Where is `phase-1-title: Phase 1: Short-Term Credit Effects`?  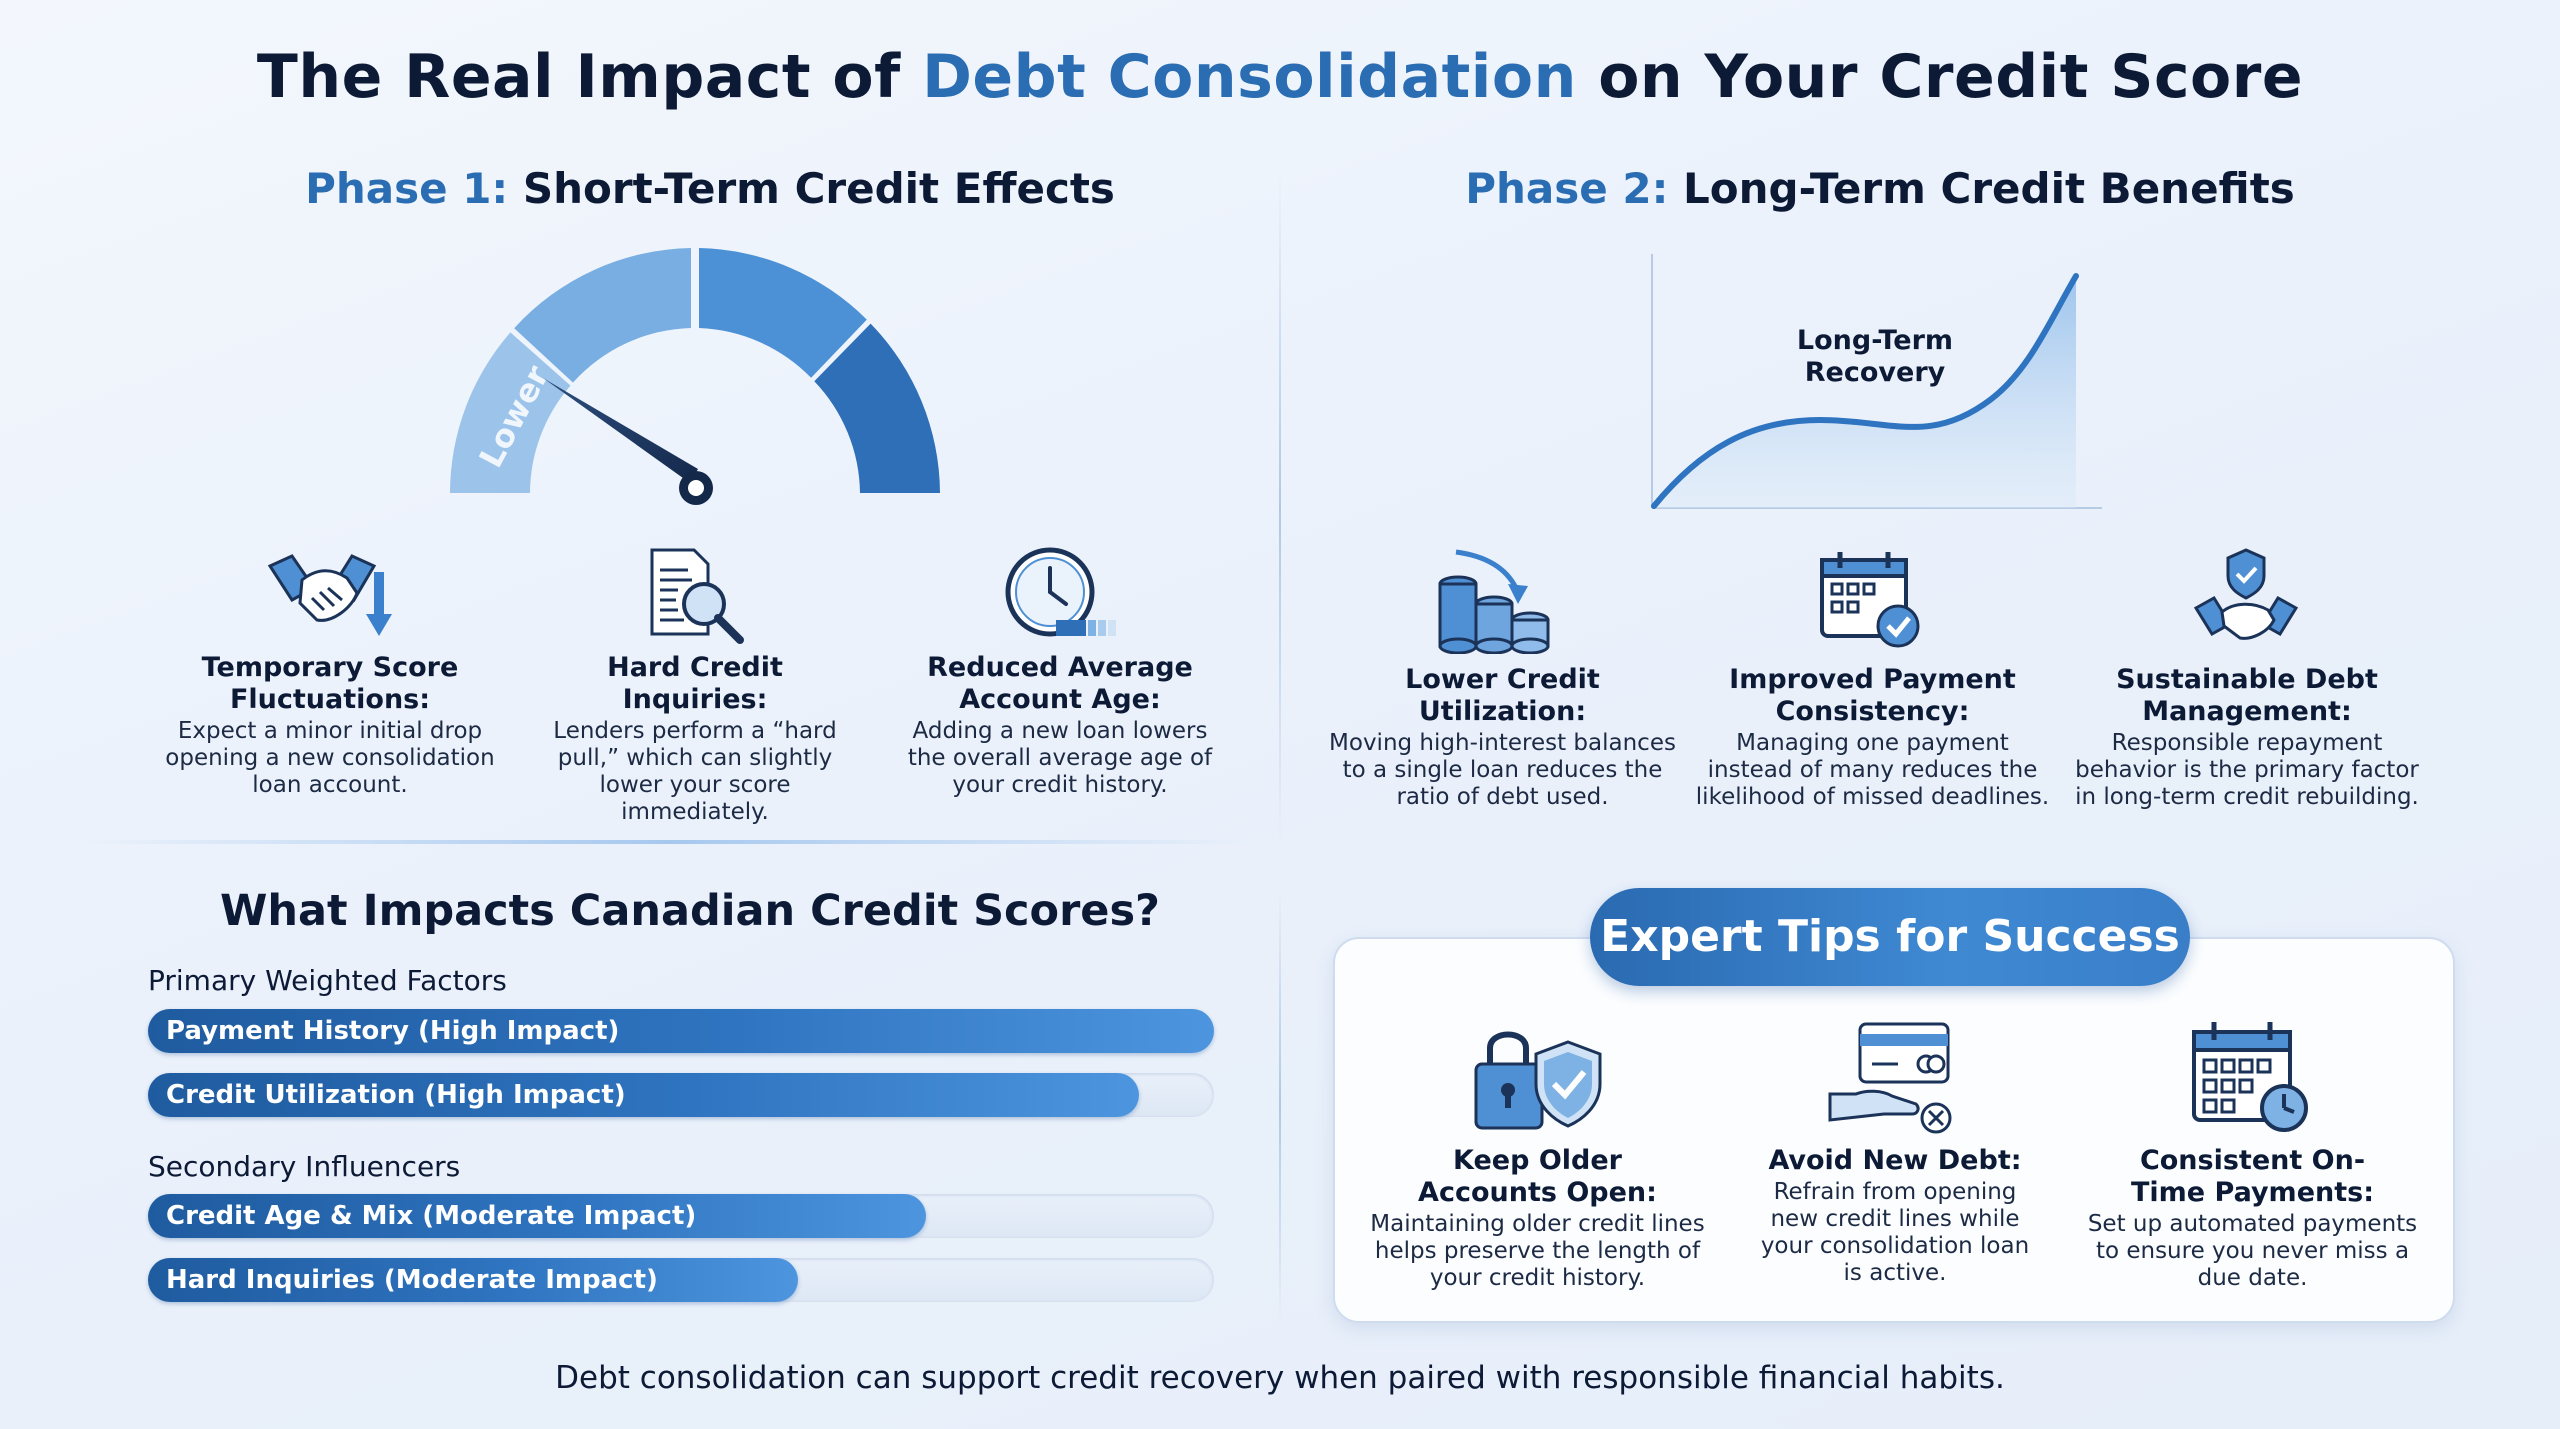 phase-1-title: Phase 1: Short-Term Credit Effects is located at coordinates (710, 188).